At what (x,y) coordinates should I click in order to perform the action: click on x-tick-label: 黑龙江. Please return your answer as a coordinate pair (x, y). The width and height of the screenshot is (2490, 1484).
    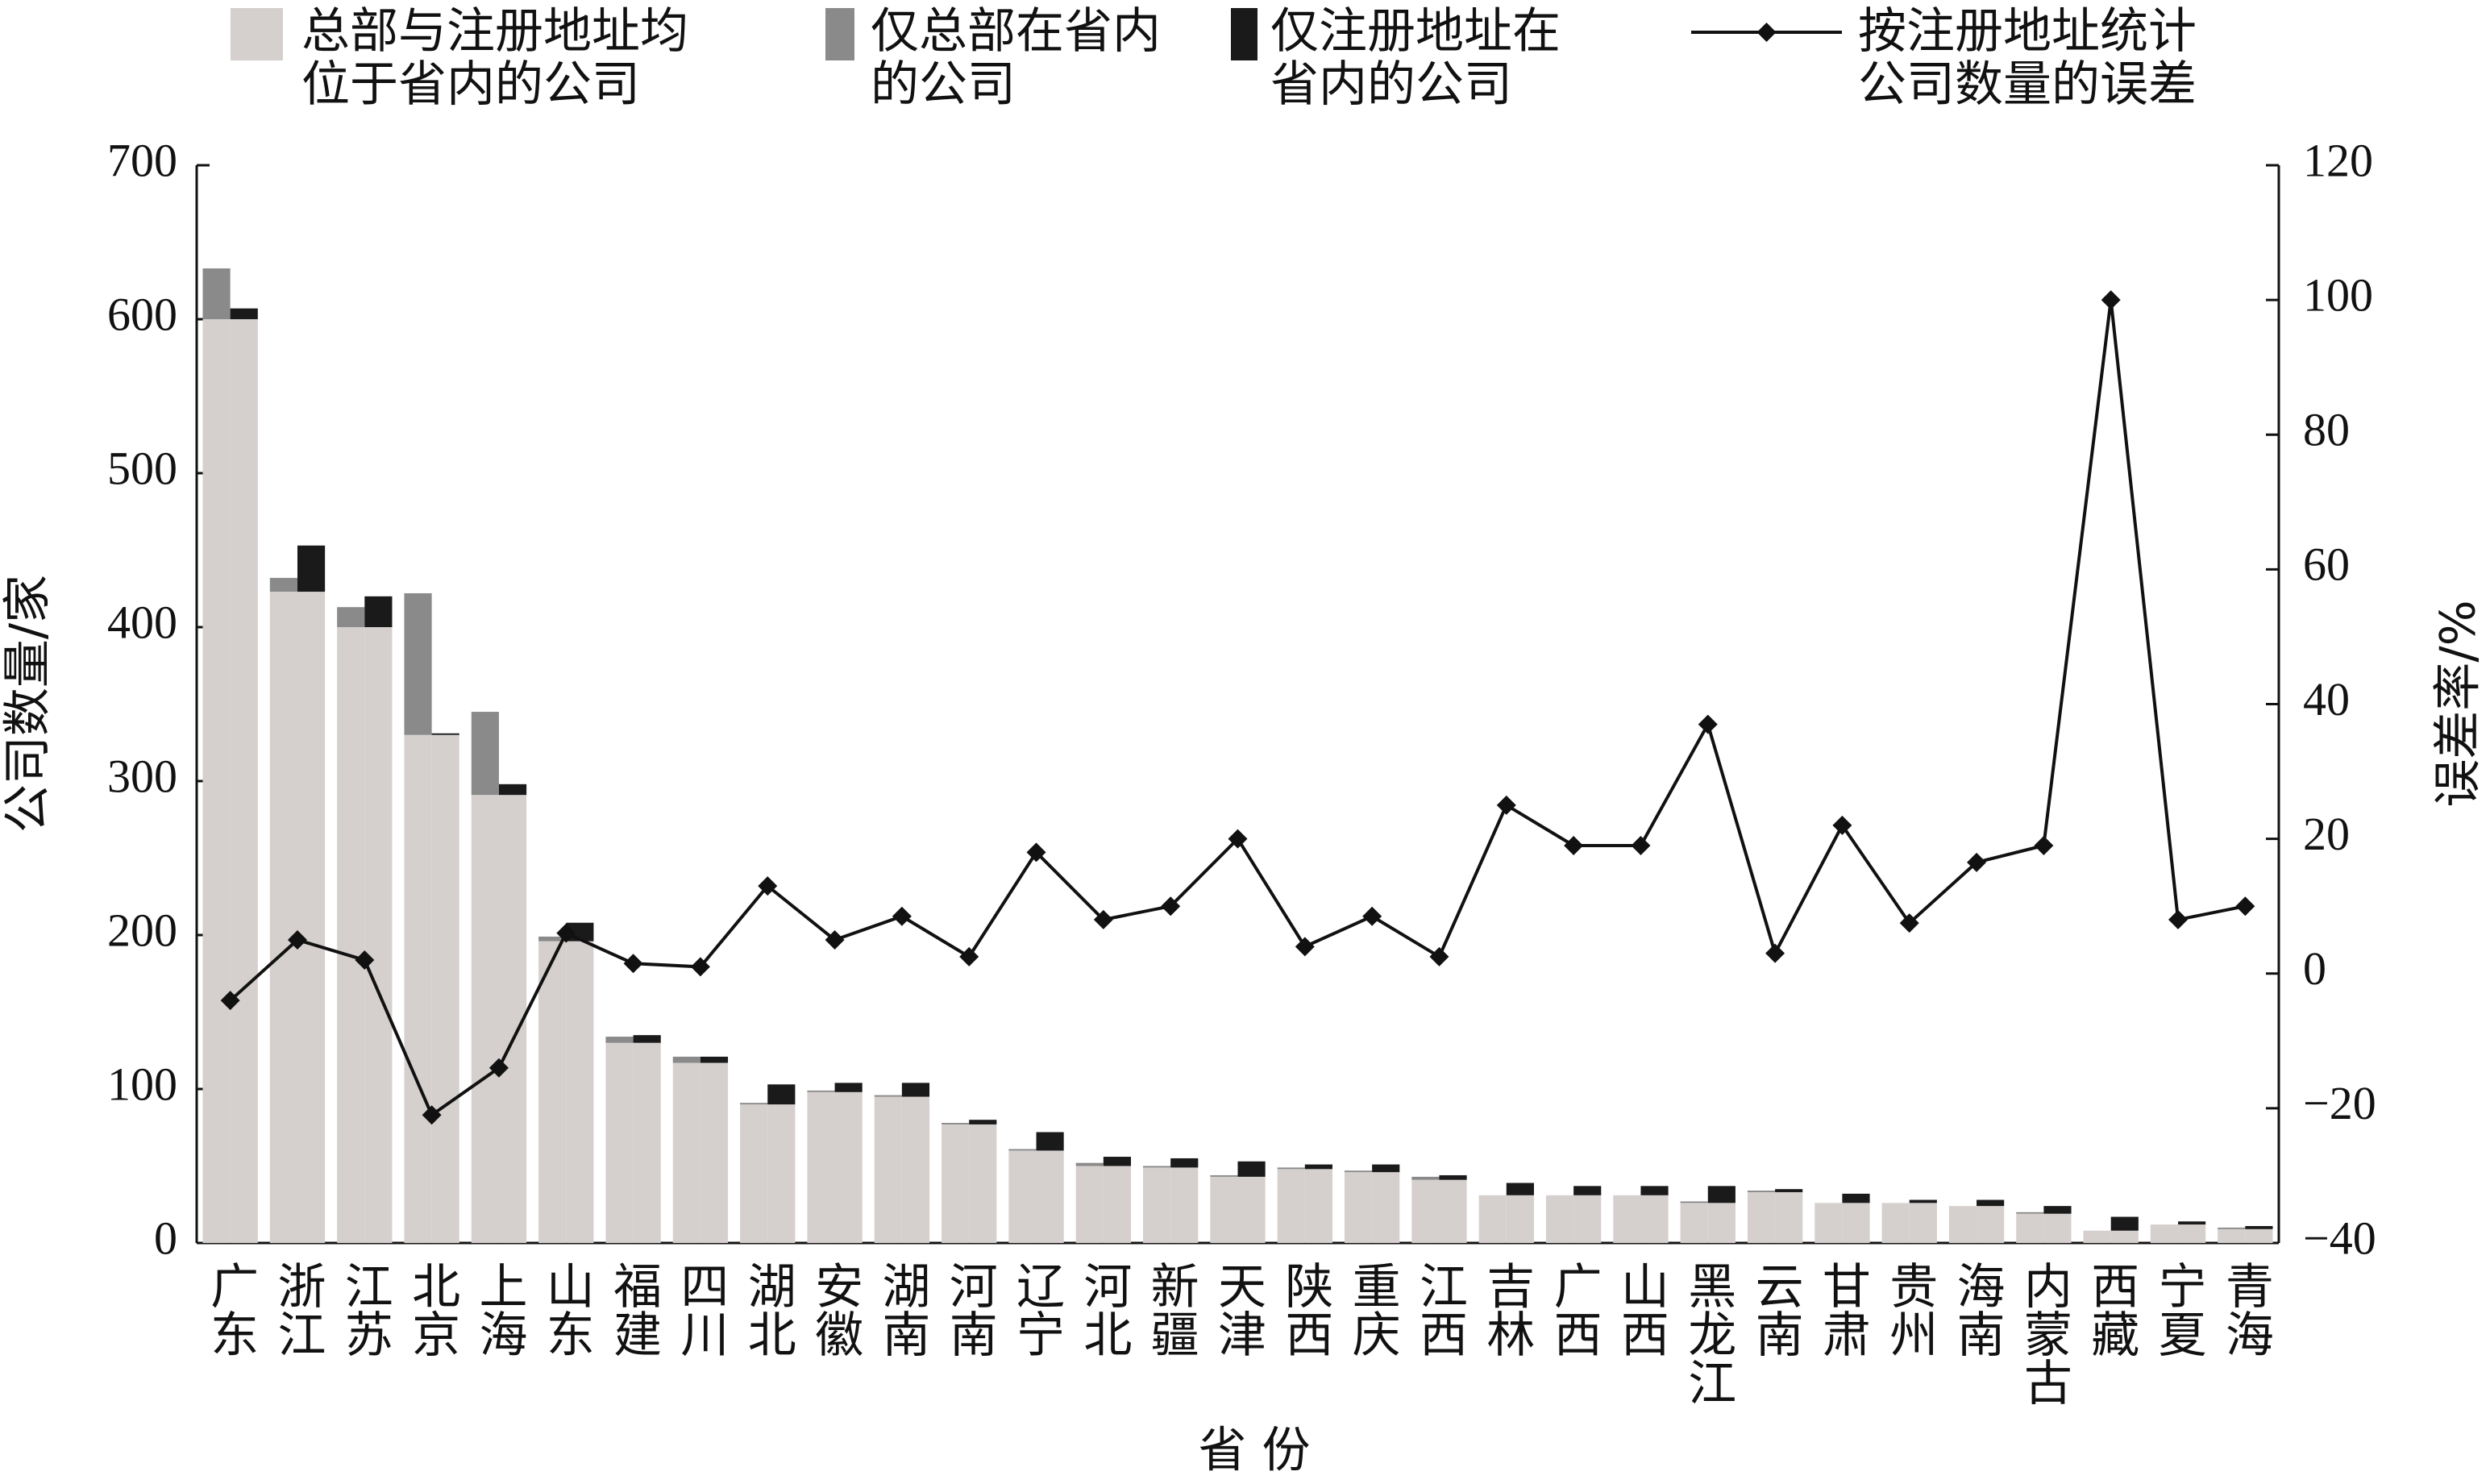
    Looking at the image, I should click on (1708, 1333).